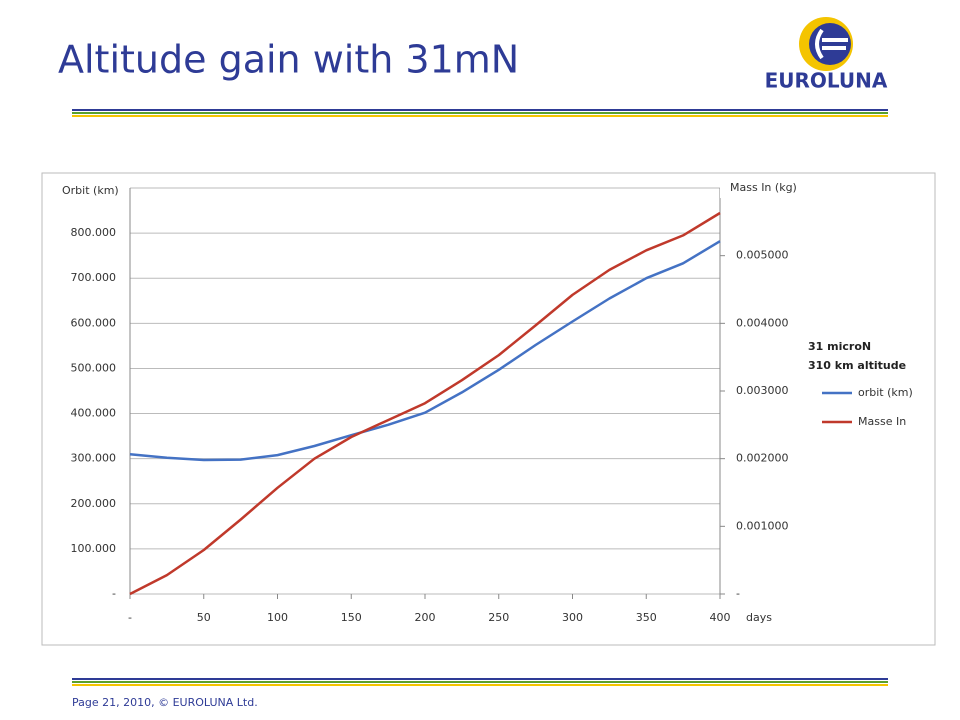  I want to click on logo-mark, so click(831, 44).